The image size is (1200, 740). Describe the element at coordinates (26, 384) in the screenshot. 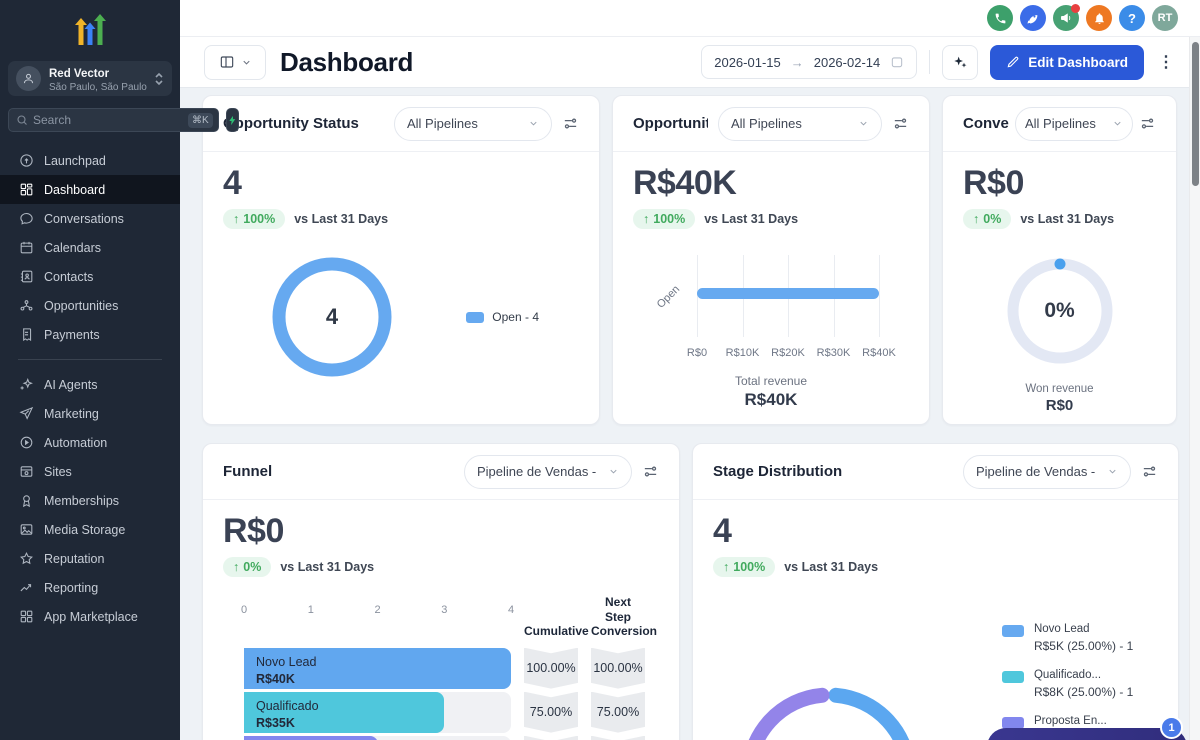

I see `sparkle-plus-icon` at that location.